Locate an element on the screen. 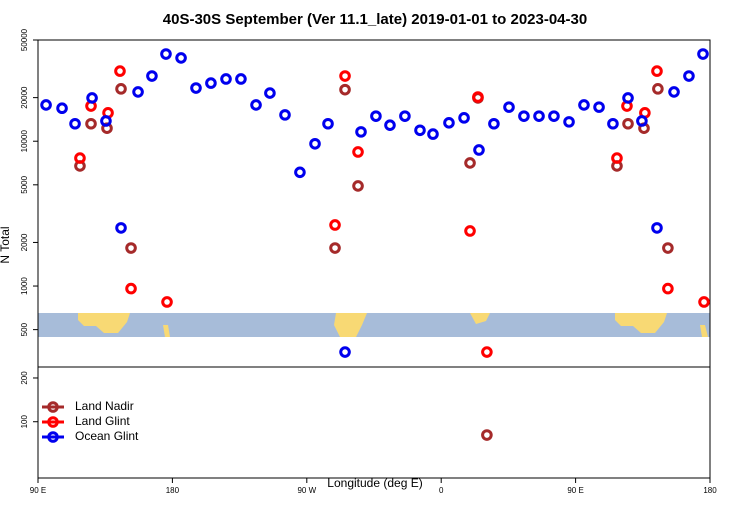 The width and height of the screenshot is (750, 505). x-axis-label: Longitude (deg E) is located at coordinates (374, 483).